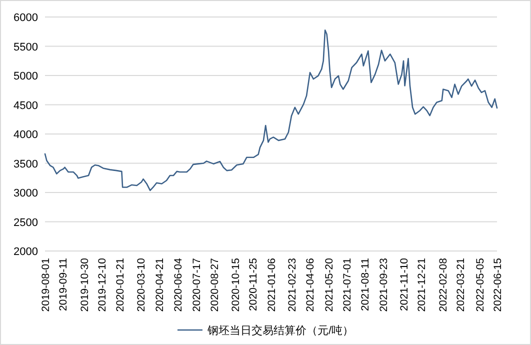  What do you see at coordinates (384, 285) in the screenshot?
I see `x-tick-label: 2021-09-23` at bounding box center [384, 285].